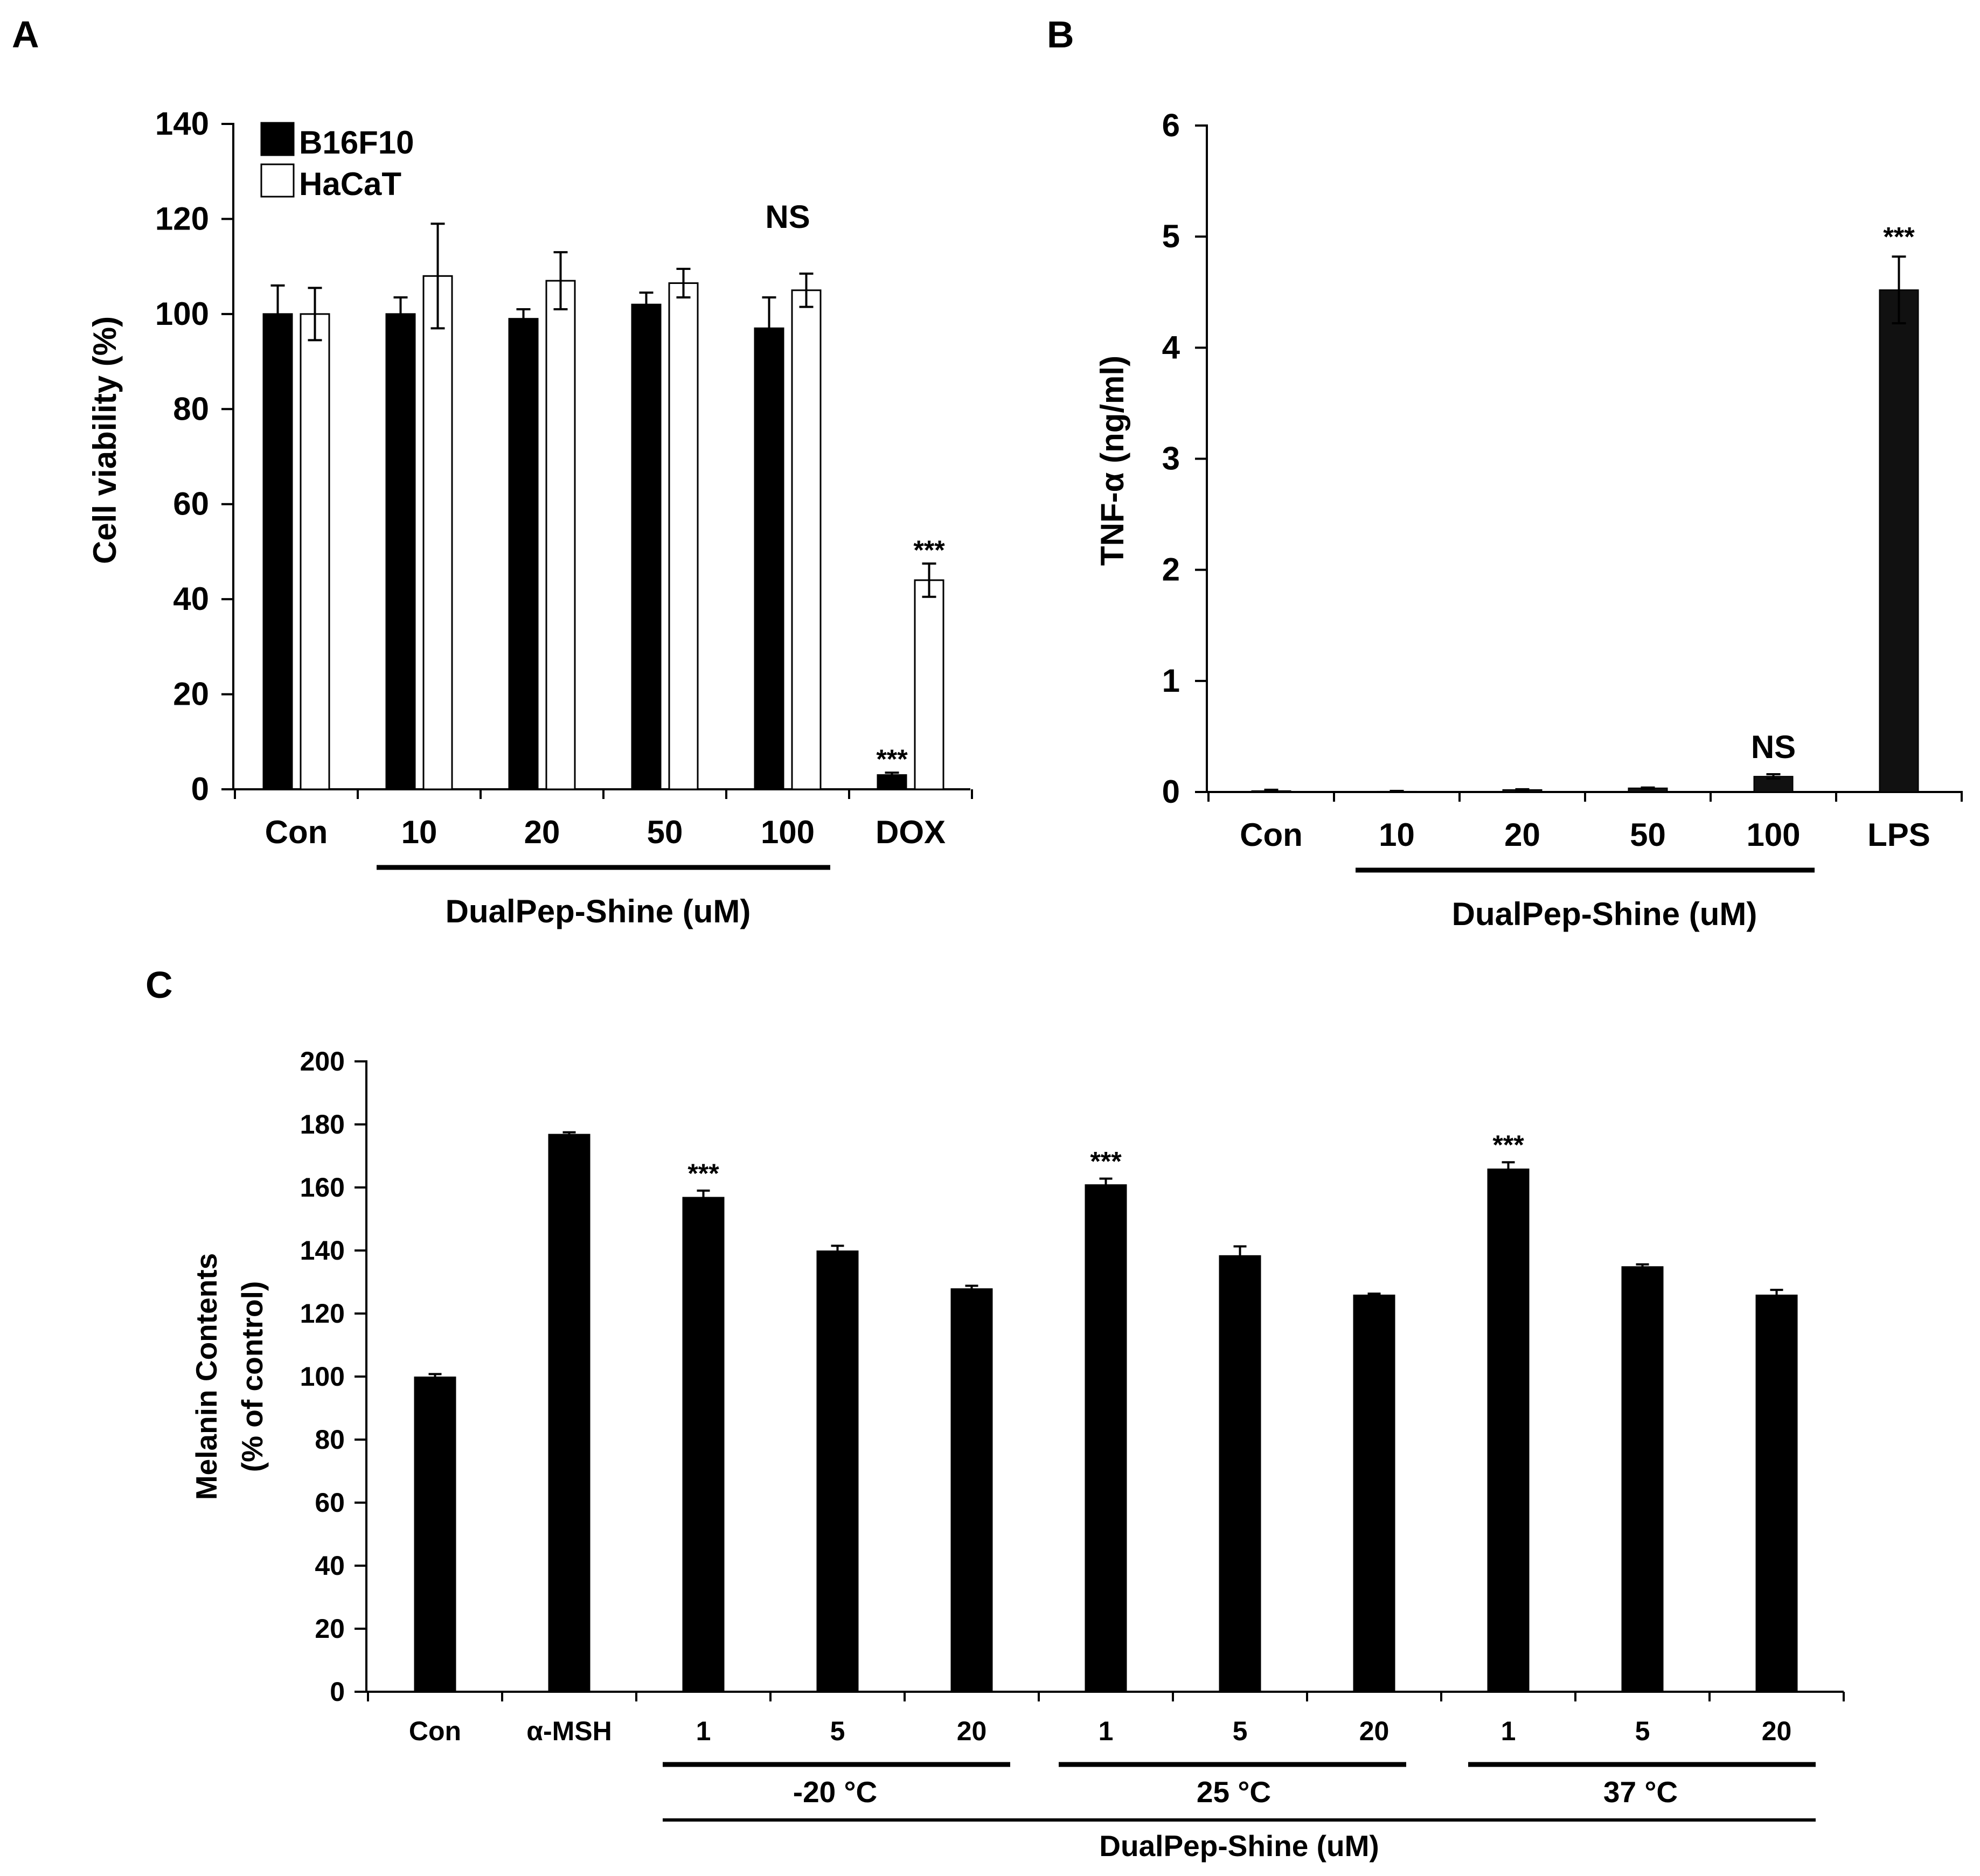  What do you see at coordinates (542, 832) in the screenshot?
I see `panel-a-category-label: 20` at bounding box center [542, 832].